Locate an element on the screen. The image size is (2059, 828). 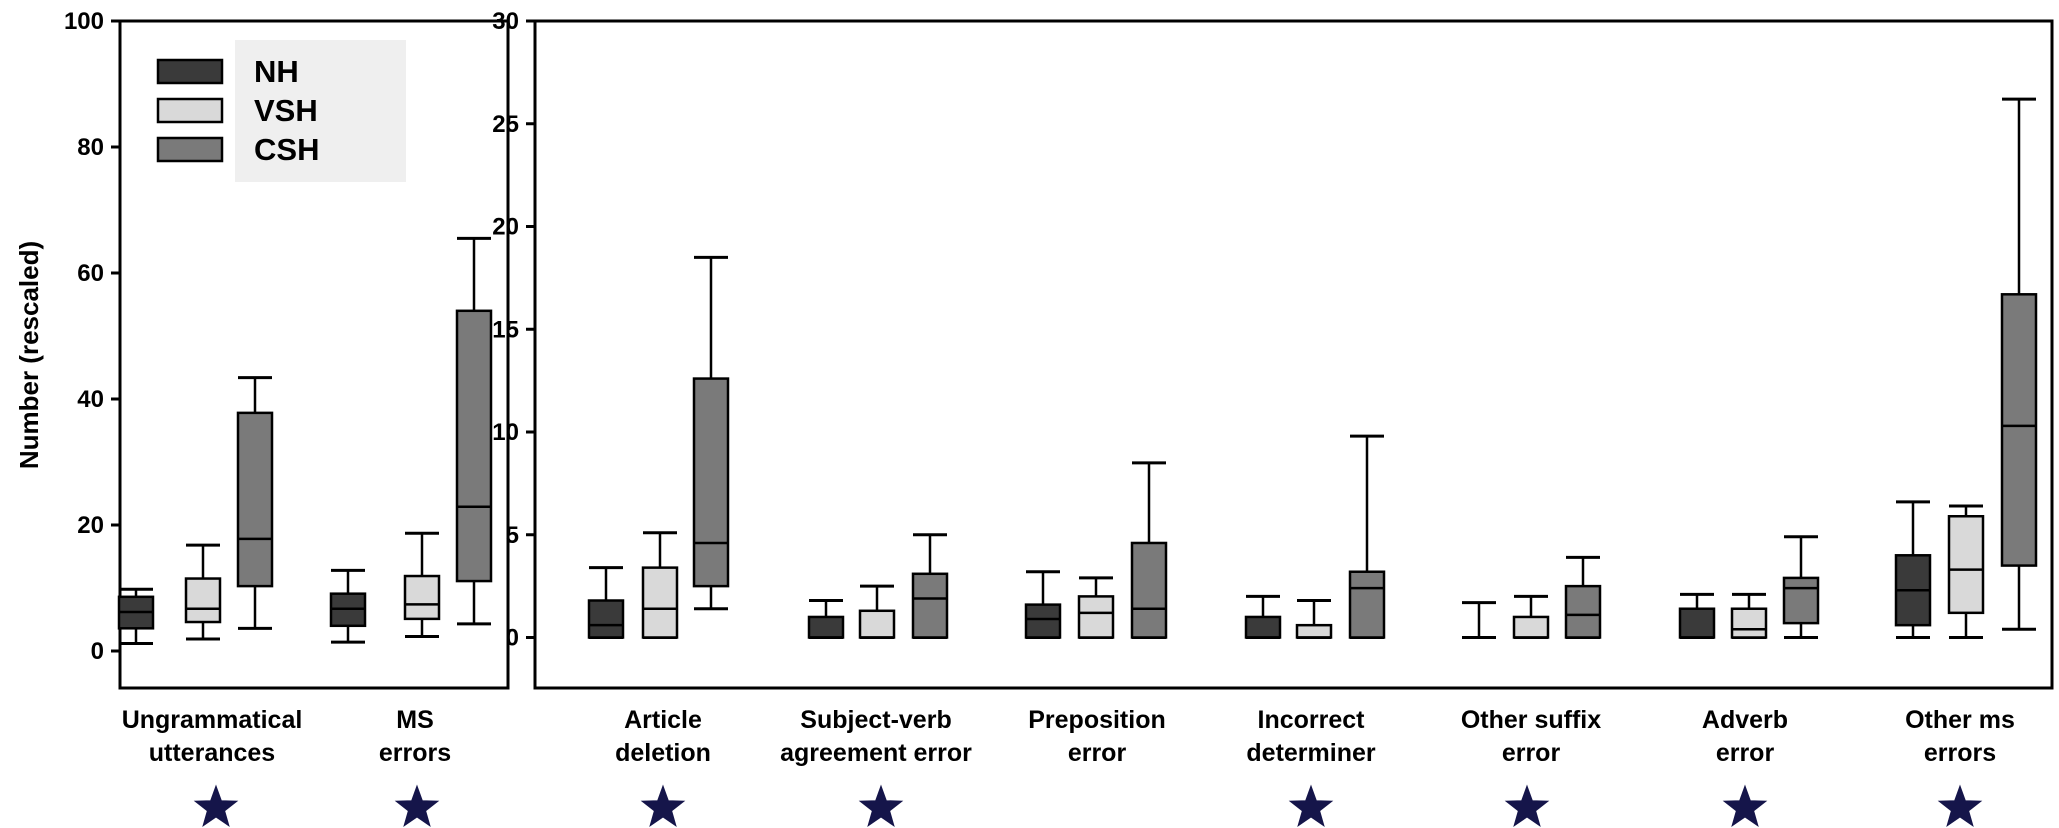
y-tick-label: 20 is located at coordinates (505, 227).